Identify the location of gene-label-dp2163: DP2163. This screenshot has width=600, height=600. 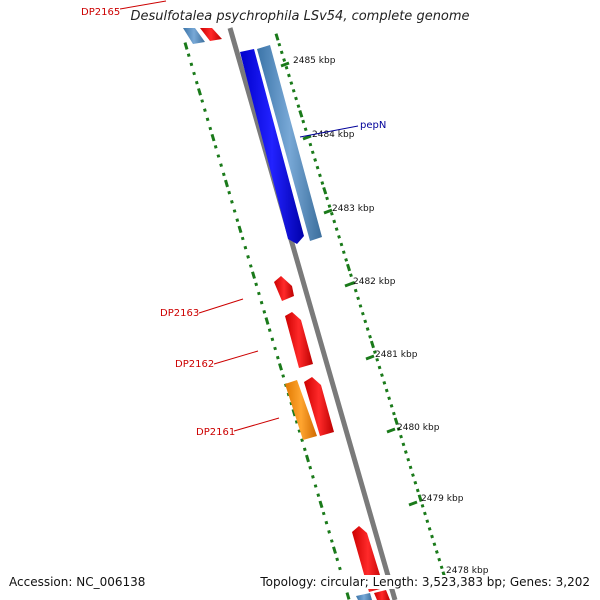
(179, 313).